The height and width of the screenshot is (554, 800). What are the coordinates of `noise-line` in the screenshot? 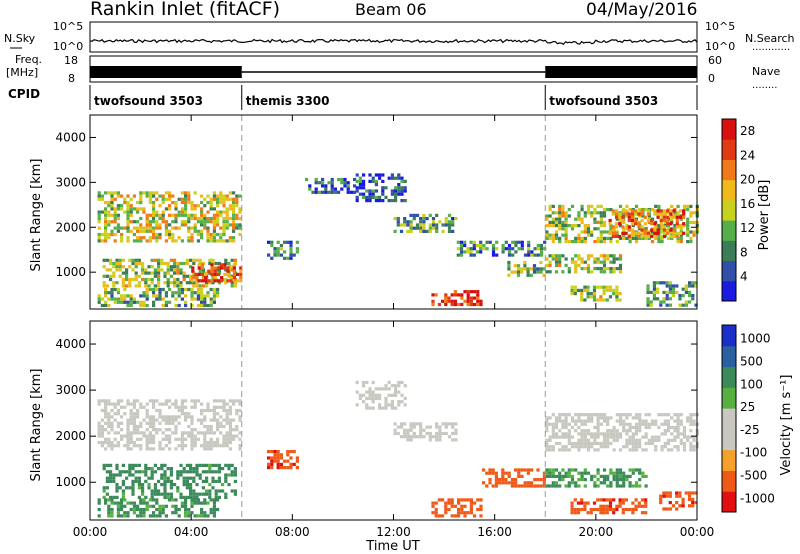 It's located at (393, 41).